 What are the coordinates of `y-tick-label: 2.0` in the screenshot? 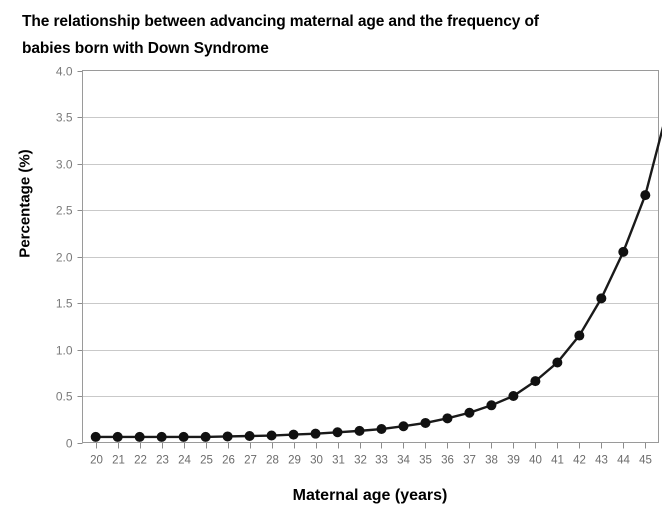 It's located at (64, 258).